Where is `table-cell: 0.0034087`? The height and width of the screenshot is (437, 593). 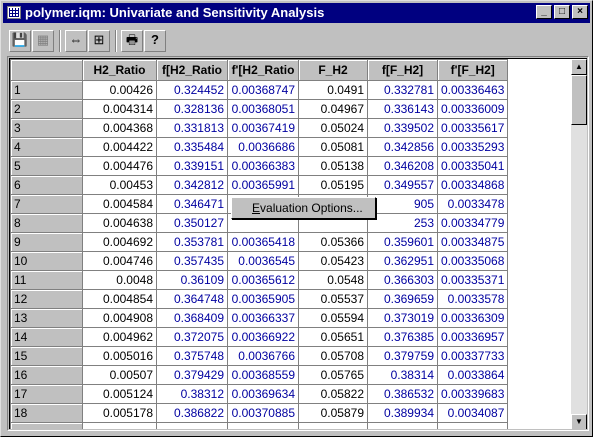
table-cell: 0.0034087 is located at coordinates (472, 413).